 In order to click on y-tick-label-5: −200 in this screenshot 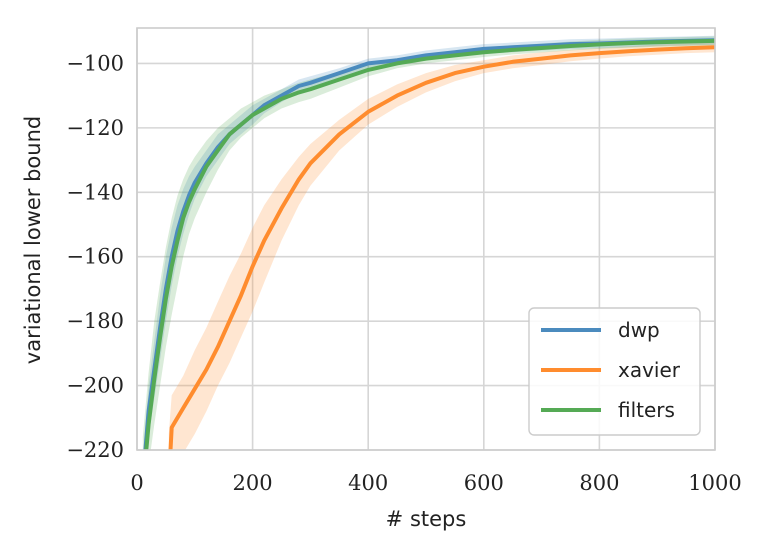, I will do `click(95, 386)`.